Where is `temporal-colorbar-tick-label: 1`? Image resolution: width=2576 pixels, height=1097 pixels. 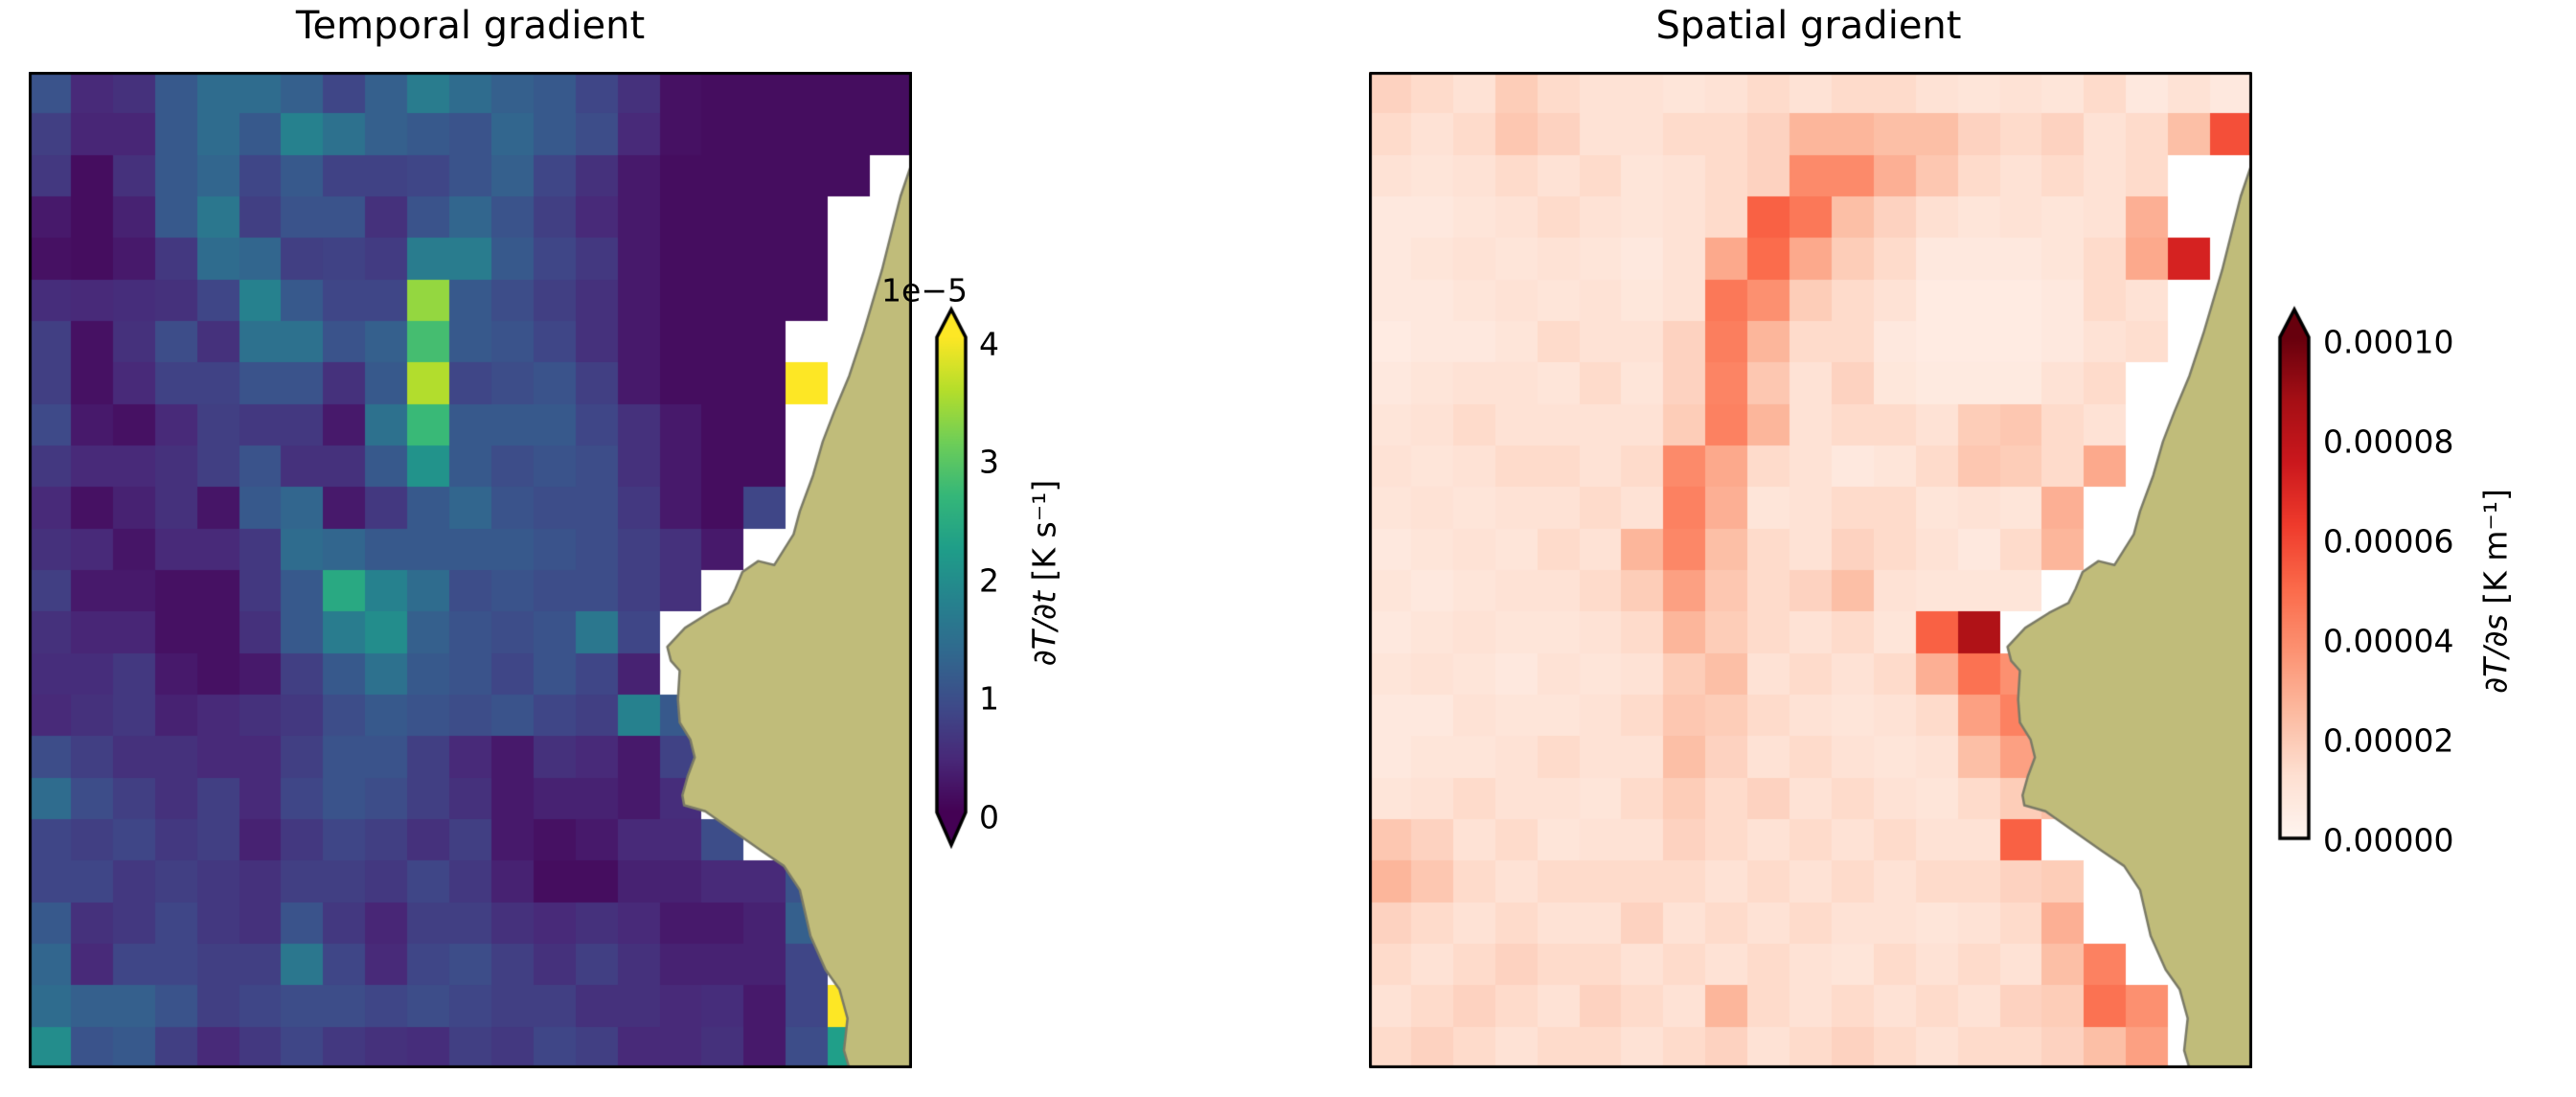 temporal-colorbar-tick-label: 1 is located at coordinates (989, 698).